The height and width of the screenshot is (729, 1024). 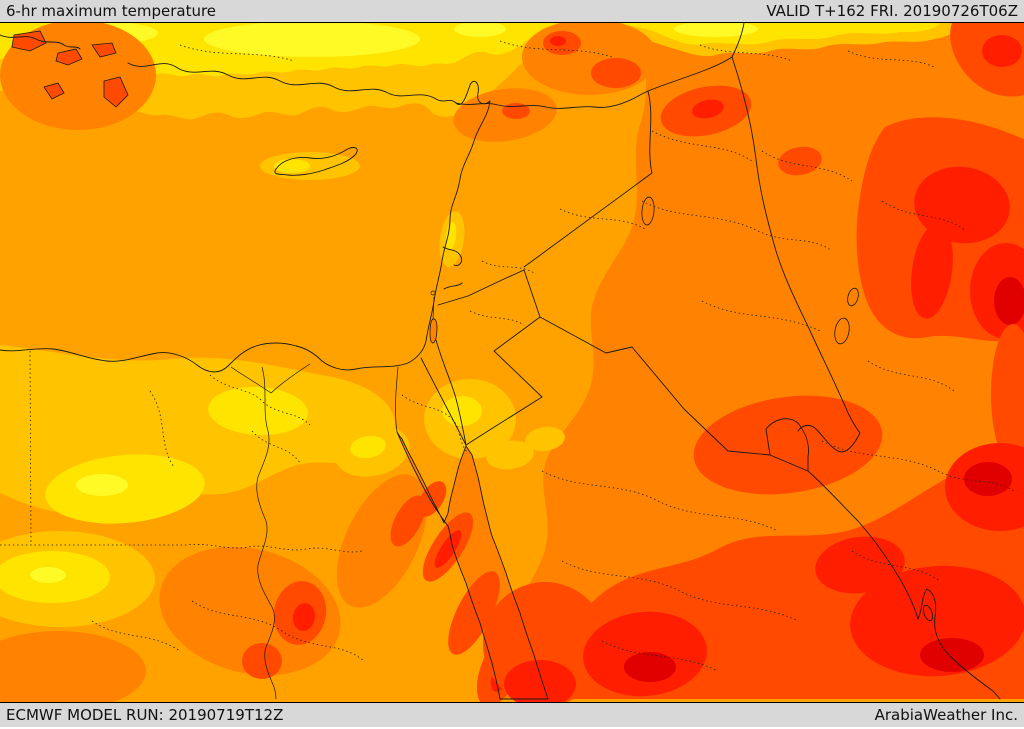 I want to click on map-title: 6-hr maximum temperature, so click(x=111, y=11).